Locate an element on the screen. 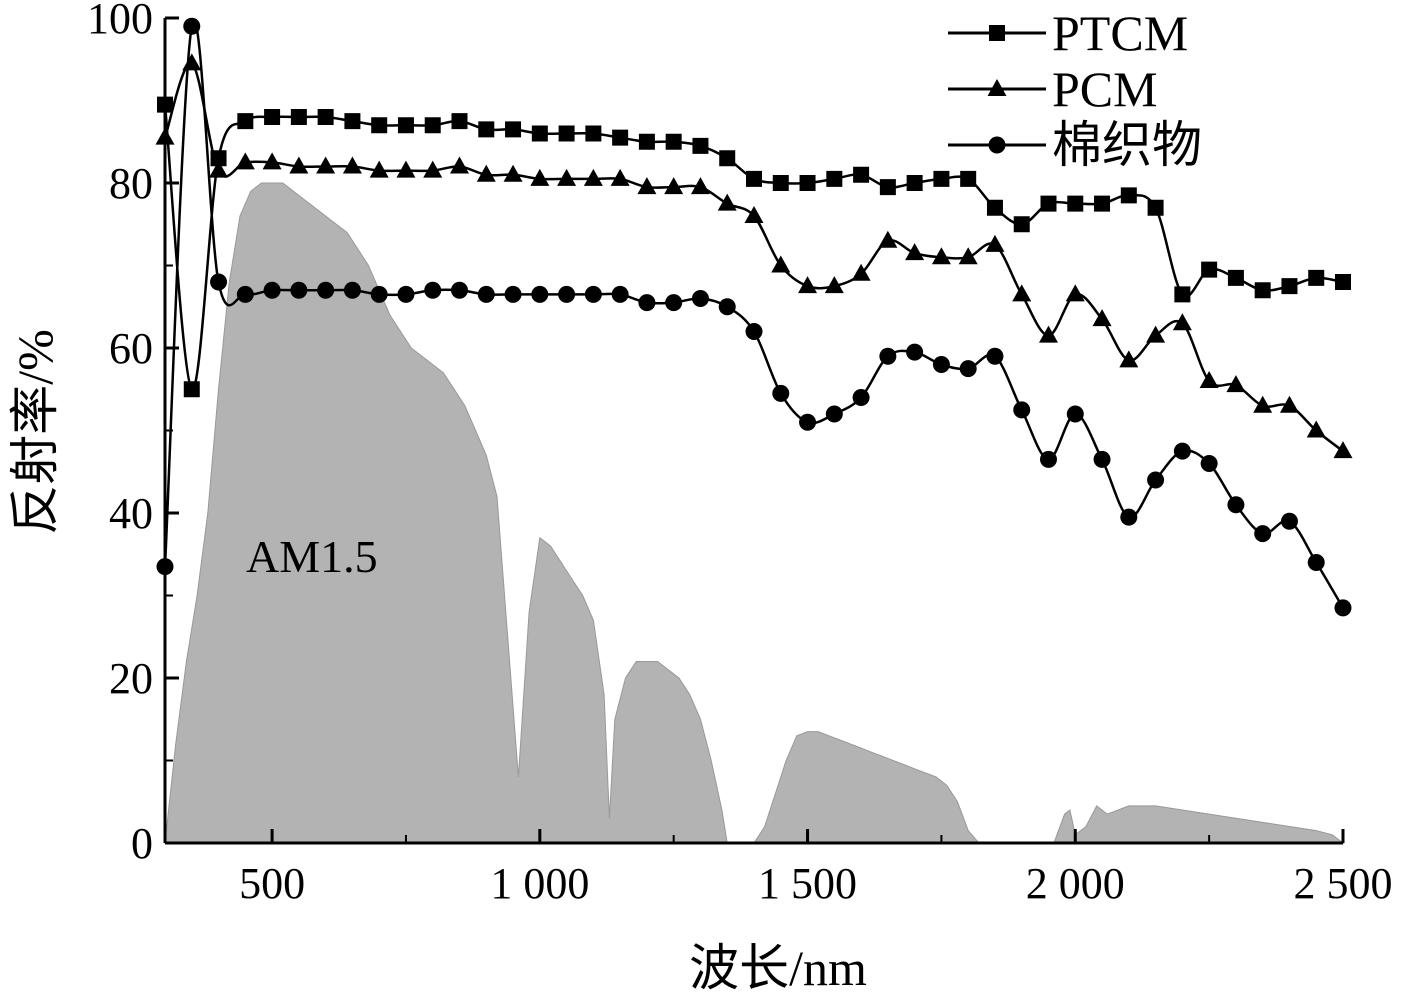 The width and height of the screenshot is (1406, 998). x-tick-label: 1 500 is located at coordinates (807, 883).